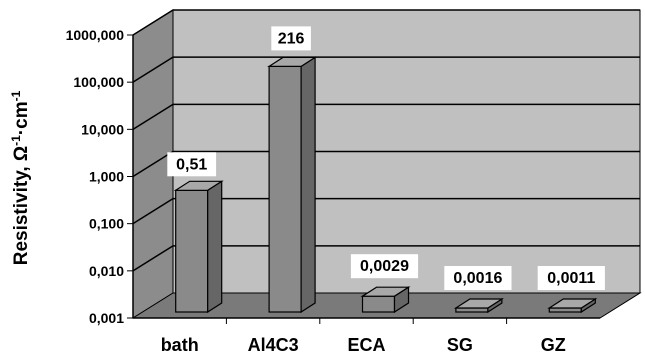 The width and height of the screenshot is (645, 358). I want to click on y-tick-label: 1,000, so click(106, 177).